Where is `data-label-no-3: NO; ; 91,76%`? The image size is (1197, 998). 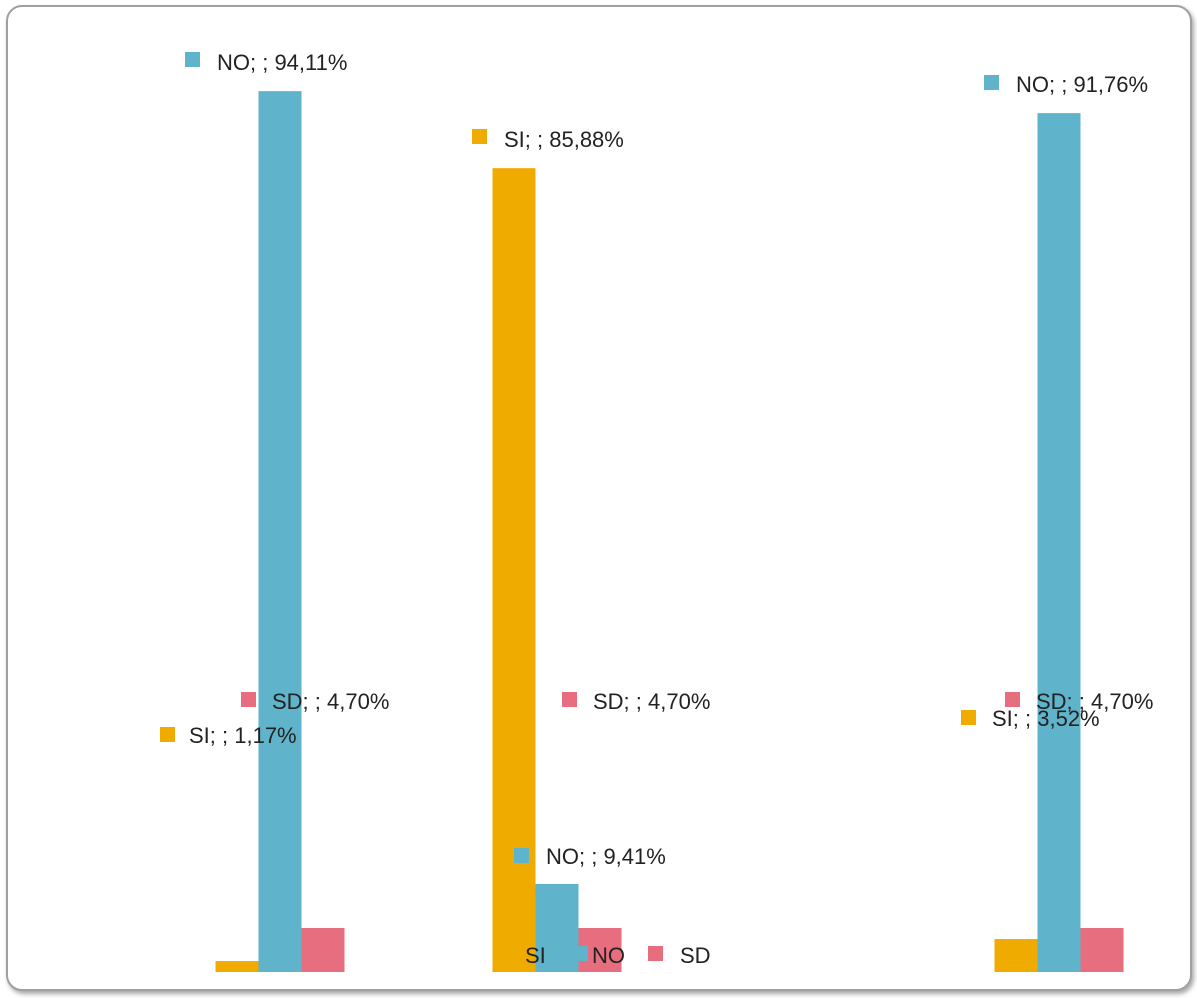 data-label-no-3: NO; ; 91,76% is located at coordinates (1082, 84).